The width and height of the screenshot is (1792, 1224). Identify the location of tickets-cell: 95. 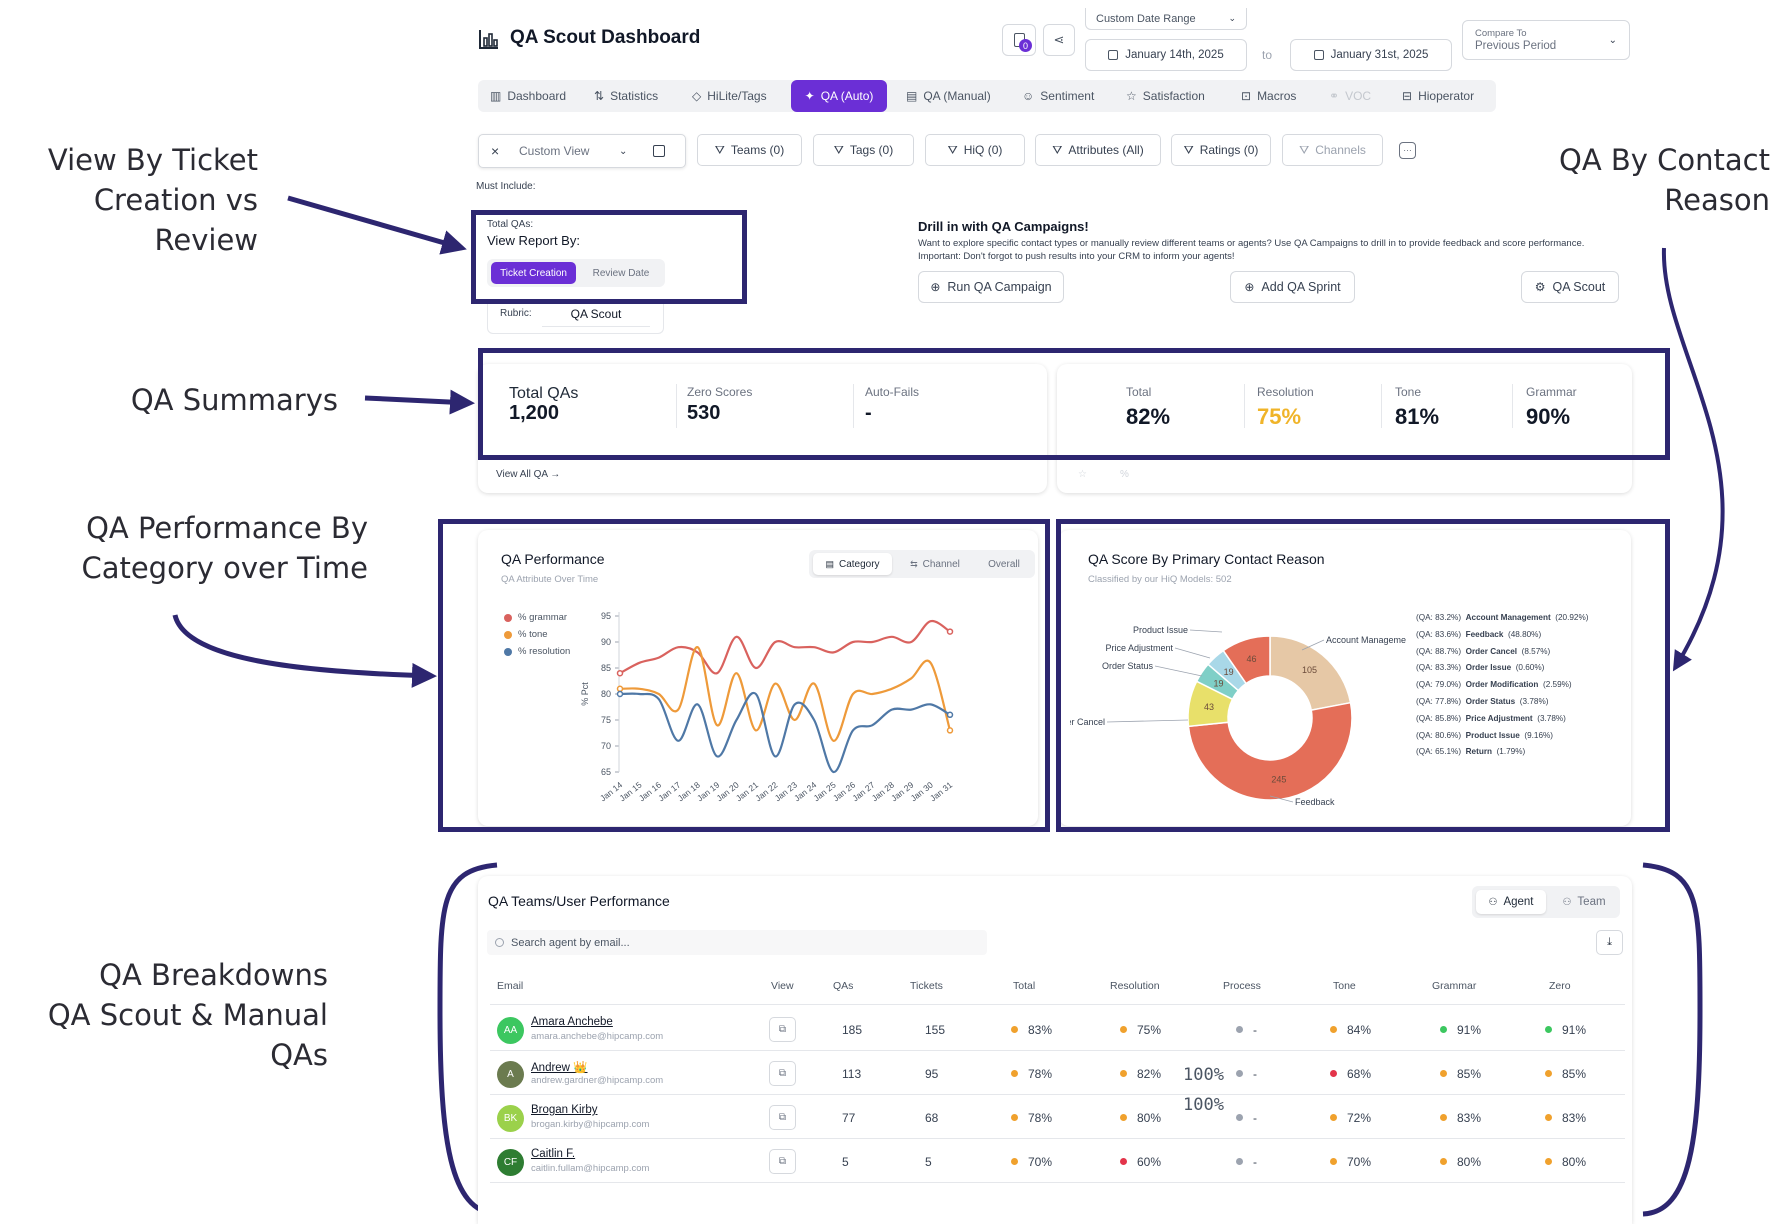
(932, 1074).